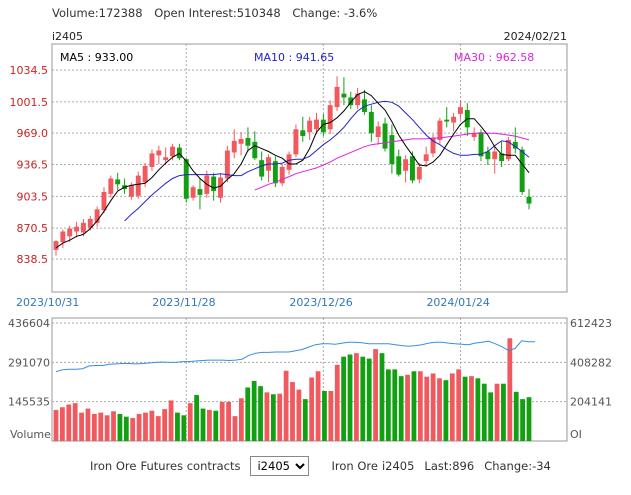  I want to click on ma30-legend: MA30 : 962.58, so click(494, 57).